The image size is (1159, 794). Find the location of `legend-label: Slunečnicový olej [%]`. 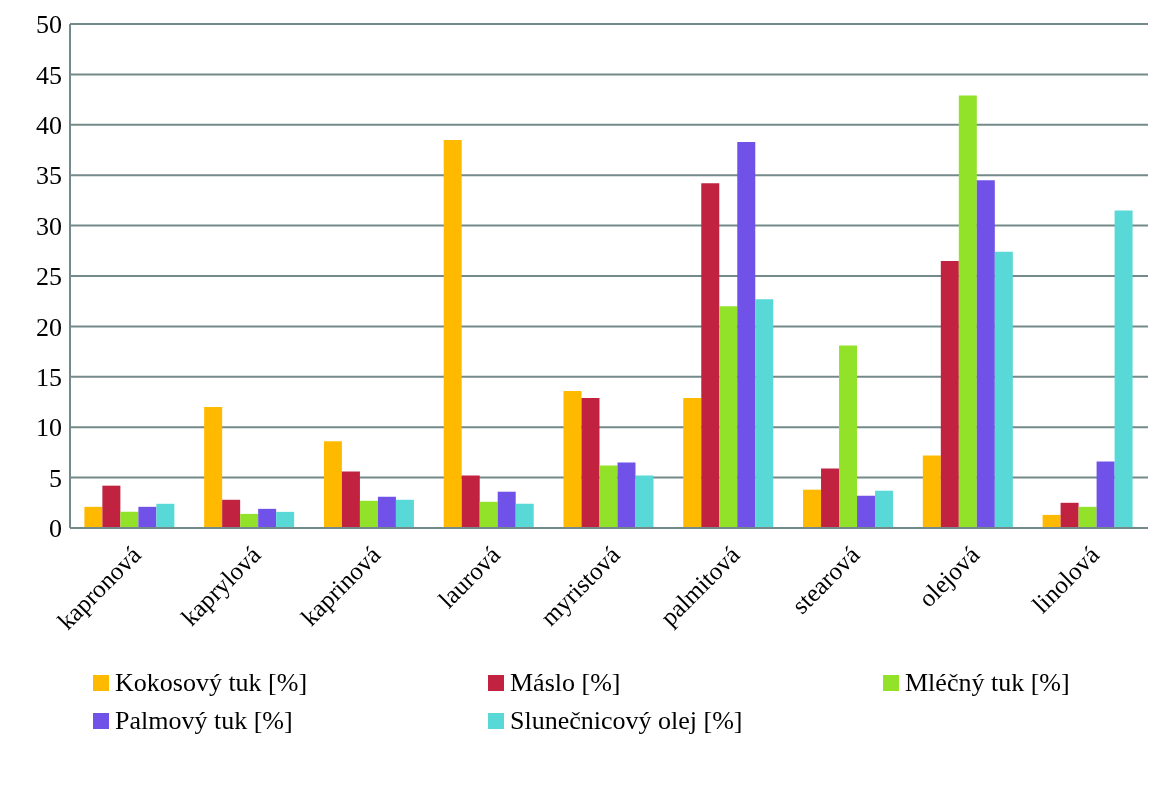

legend-label: Slunečnicový olej [%] is located at coordinates (626, 721).